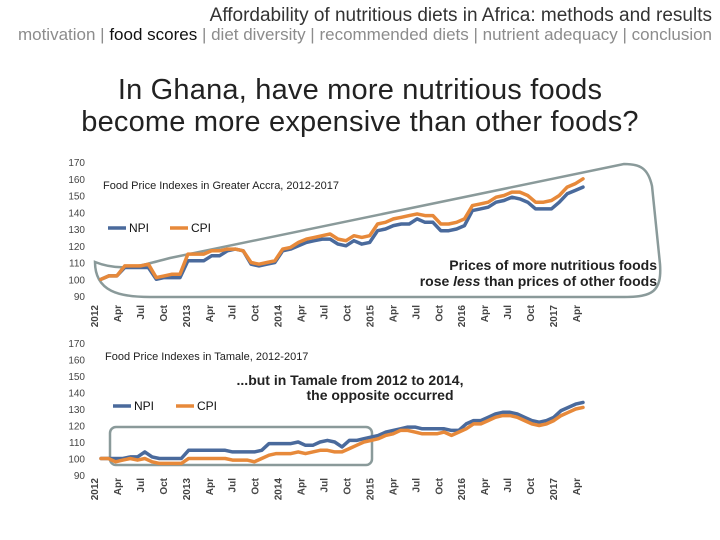  Describe the element at coordinates (466, 281) in the screenshot. I see `annotation-emphasis: less` at that location.